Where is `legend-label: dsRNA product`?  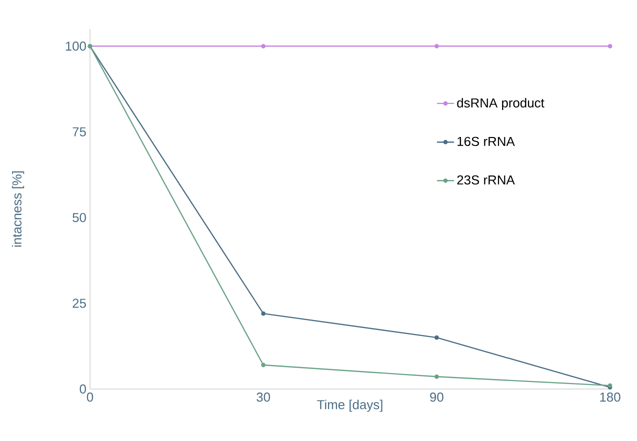
legend-label: dsRNA product is located at coordinates (500, 104).